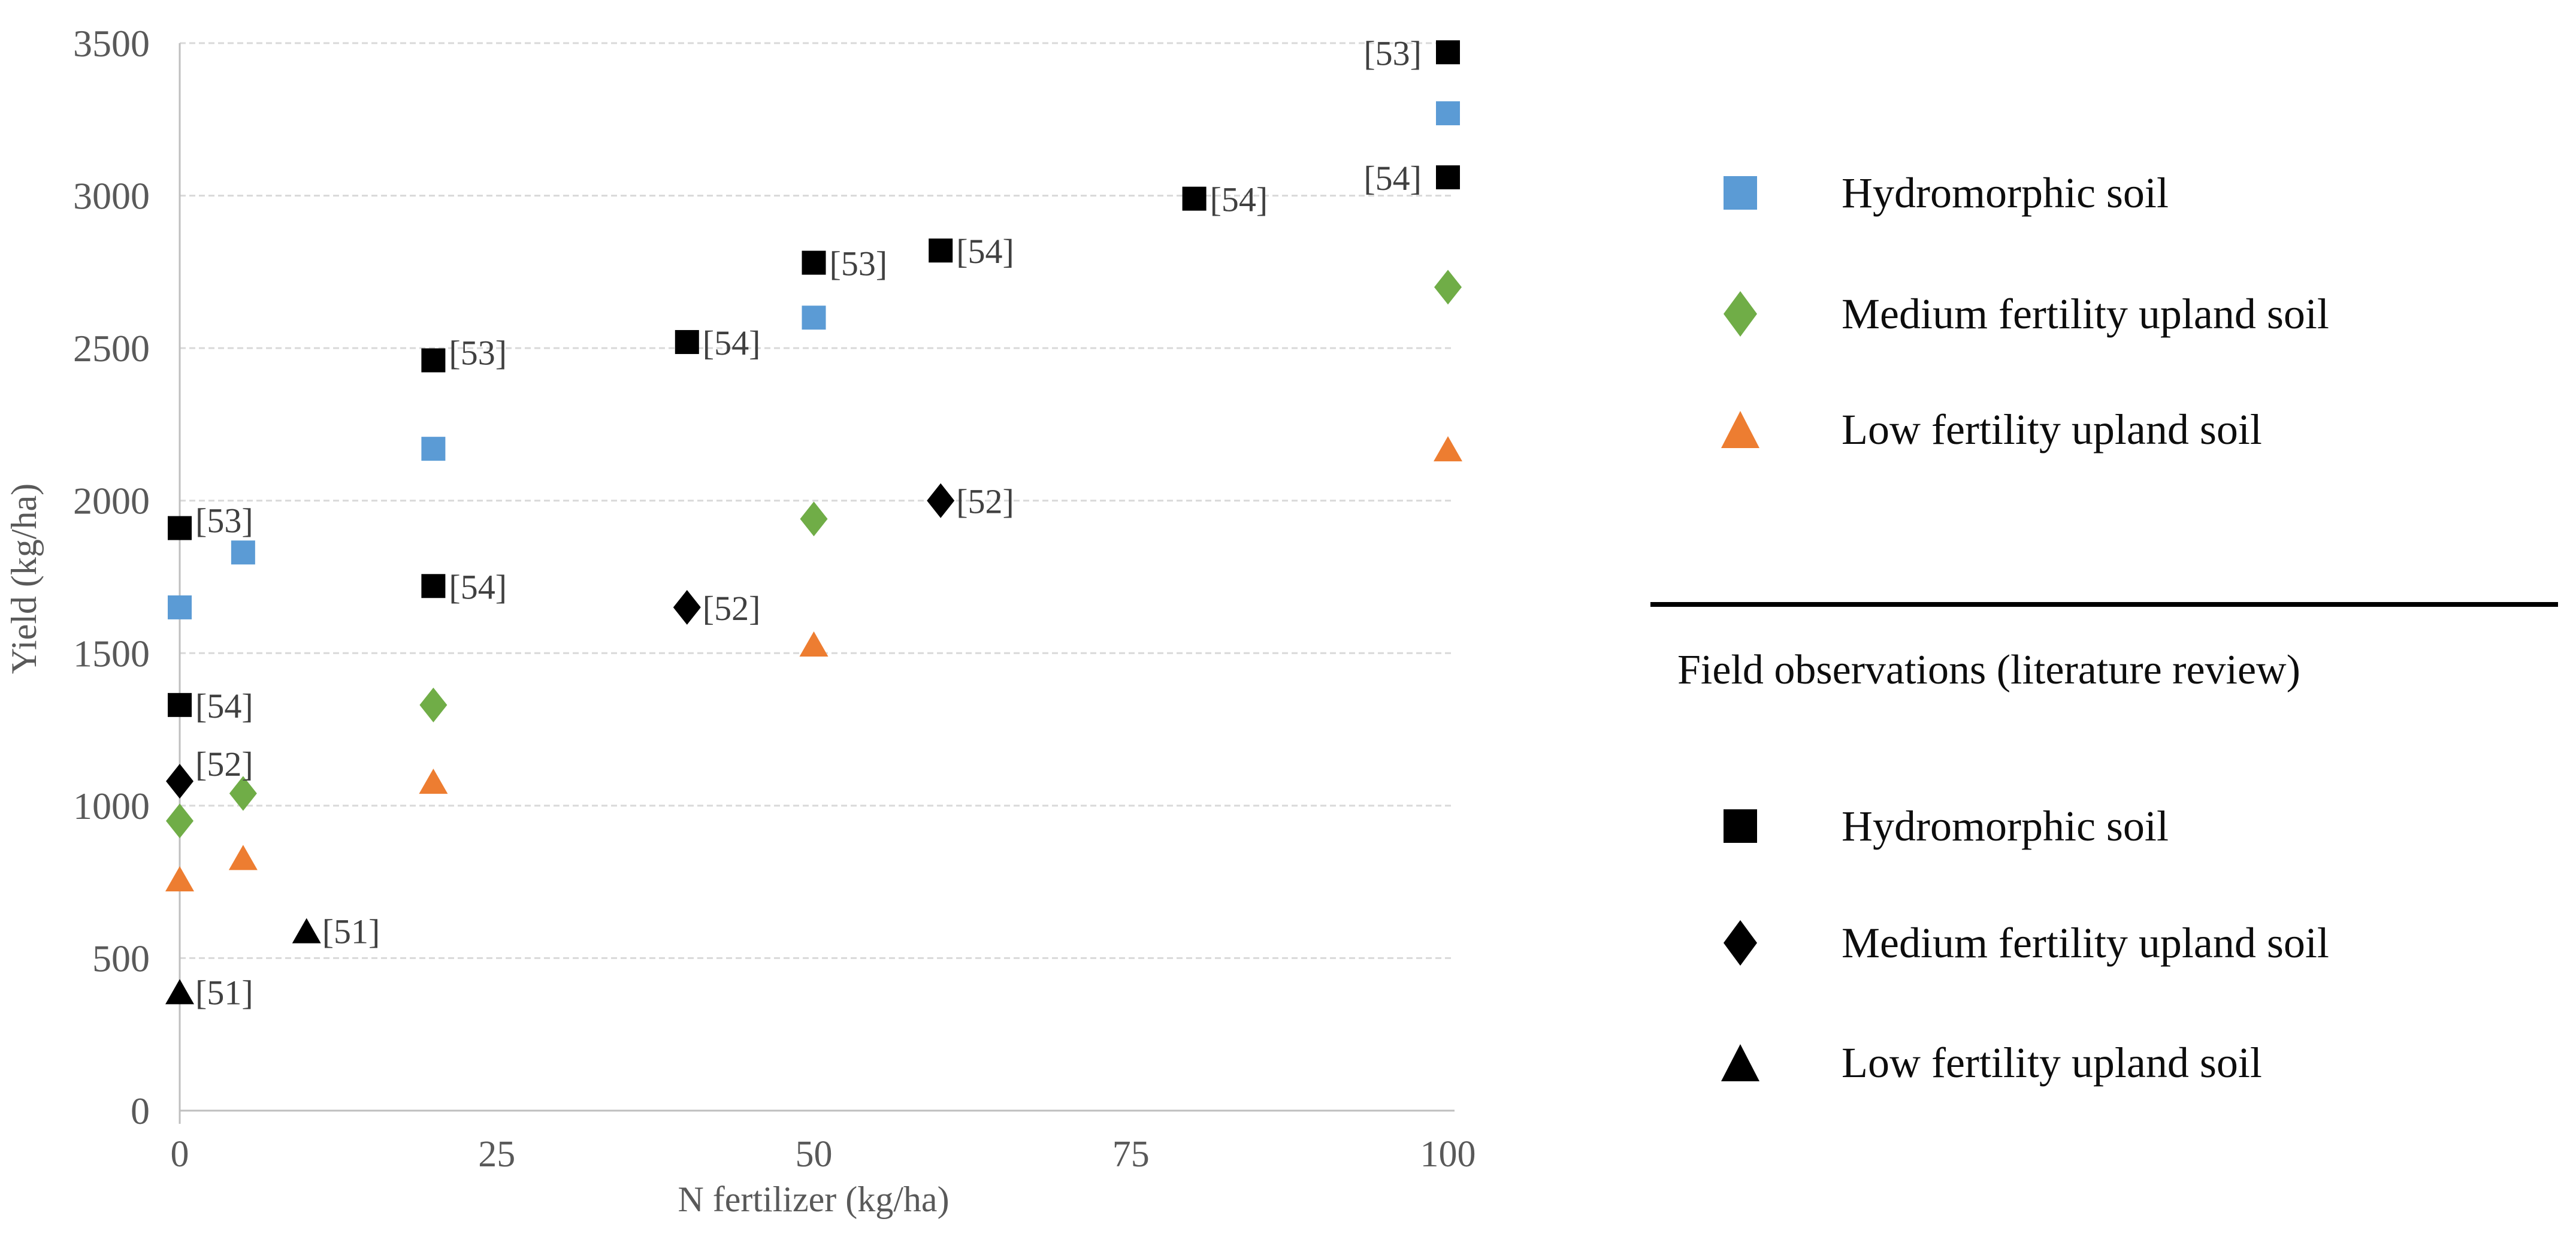 The width and height of the screenshot is (2576, 1258). Describe the element at coordinates (111, 348) in the screenshot. I see `y-tick-label: 2500` at that location.